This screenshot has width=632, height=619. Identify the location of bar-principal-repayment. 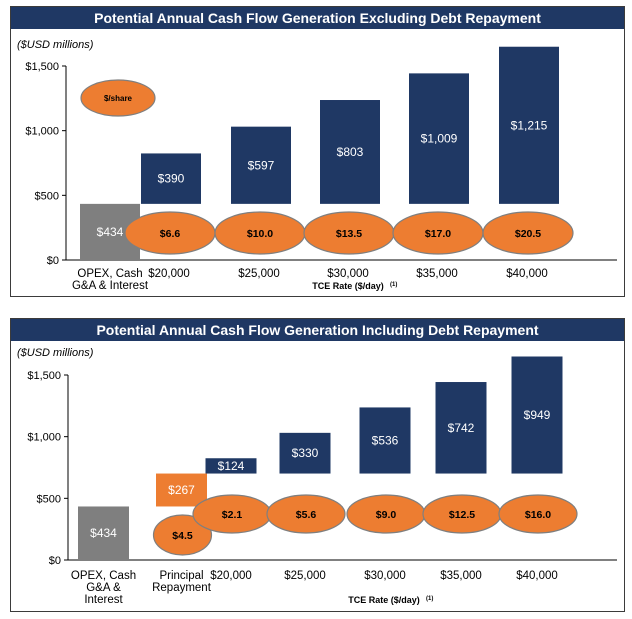
(181, 490).